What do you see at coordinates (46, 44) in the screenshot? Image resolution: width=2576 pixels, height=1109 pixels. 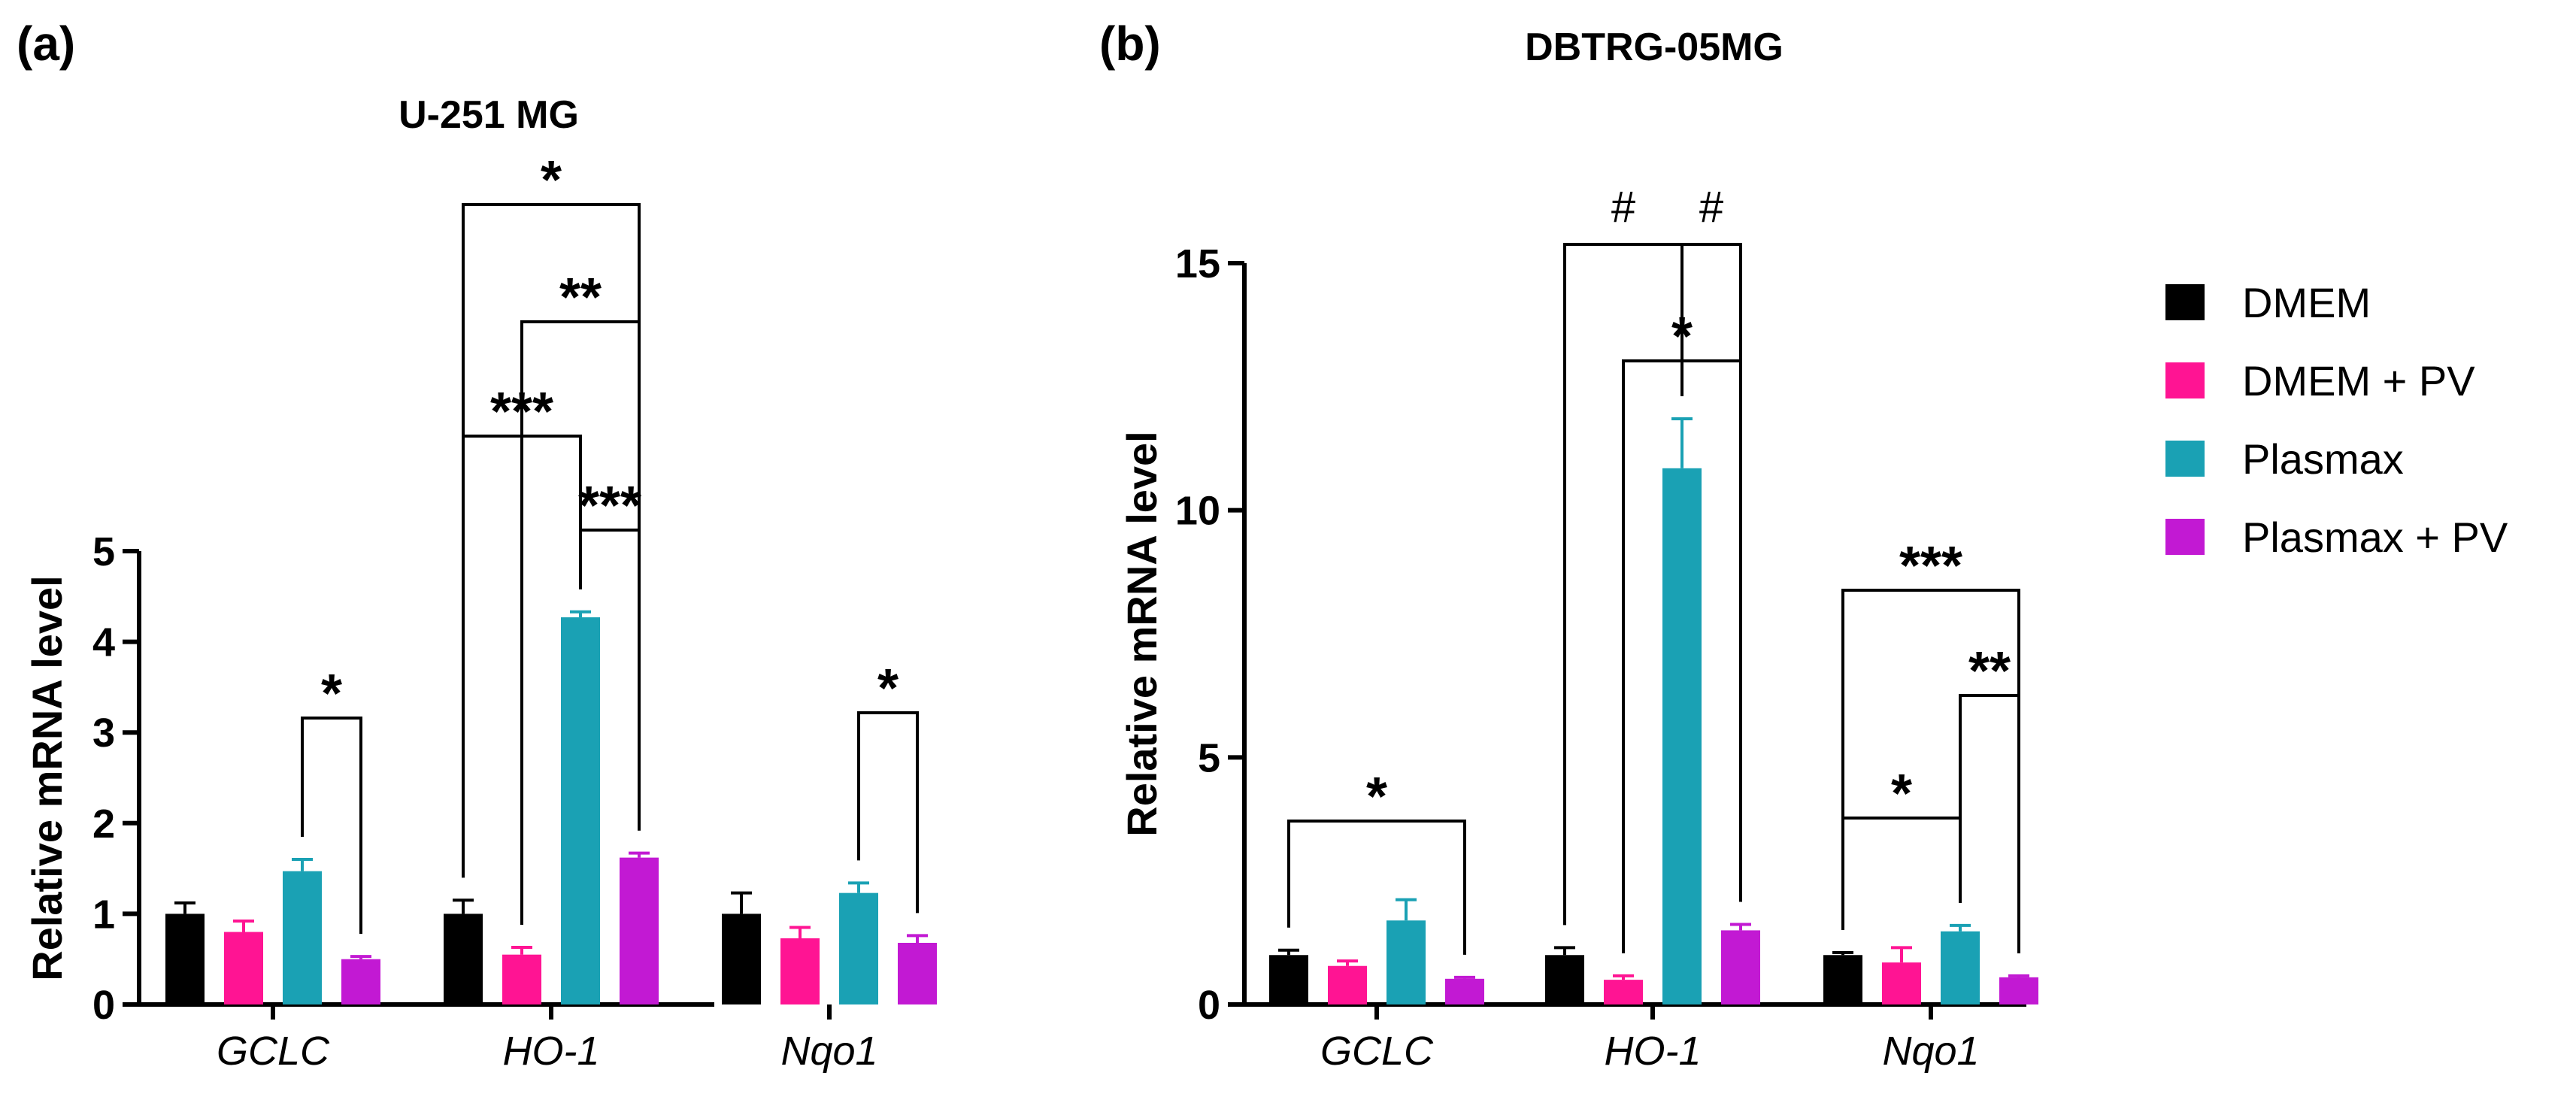 I see `panel-label-a: (a)` at bounding box center [46, 44].